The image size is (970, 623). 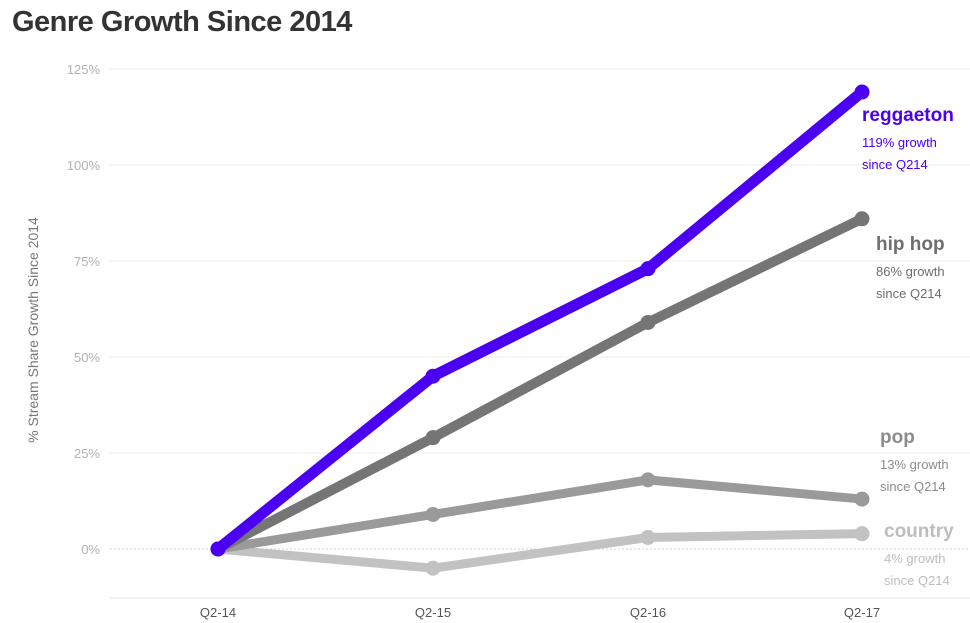 I want to click on series-line-country, so click(x=540, y=551).